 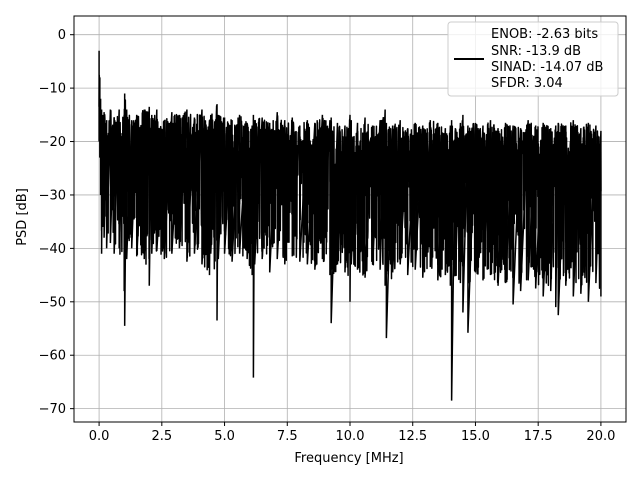 What do you see at coordinates (412, 436) in the screenshot?
I see `x-tick-label: 12.5` at bounding box center [412, 436].